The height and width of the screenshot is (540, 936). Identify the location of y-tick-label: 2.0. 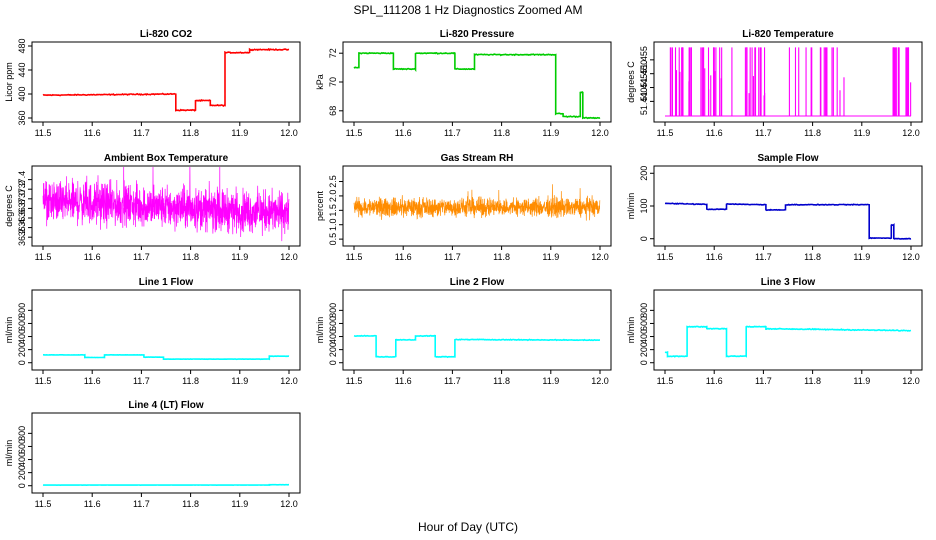
(333, 196).